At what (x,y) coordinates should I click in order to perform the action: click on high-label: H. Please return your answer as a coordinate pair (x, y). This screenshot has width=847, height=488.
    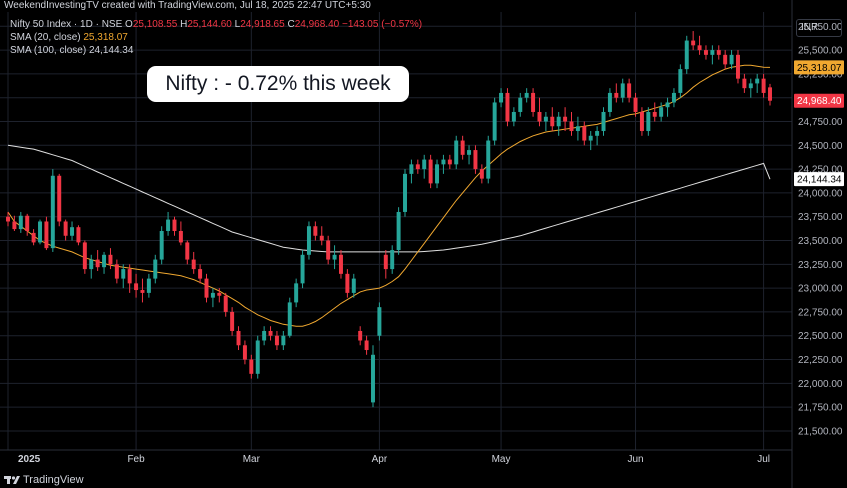
    Looking at the image, I should click on (184, 24).